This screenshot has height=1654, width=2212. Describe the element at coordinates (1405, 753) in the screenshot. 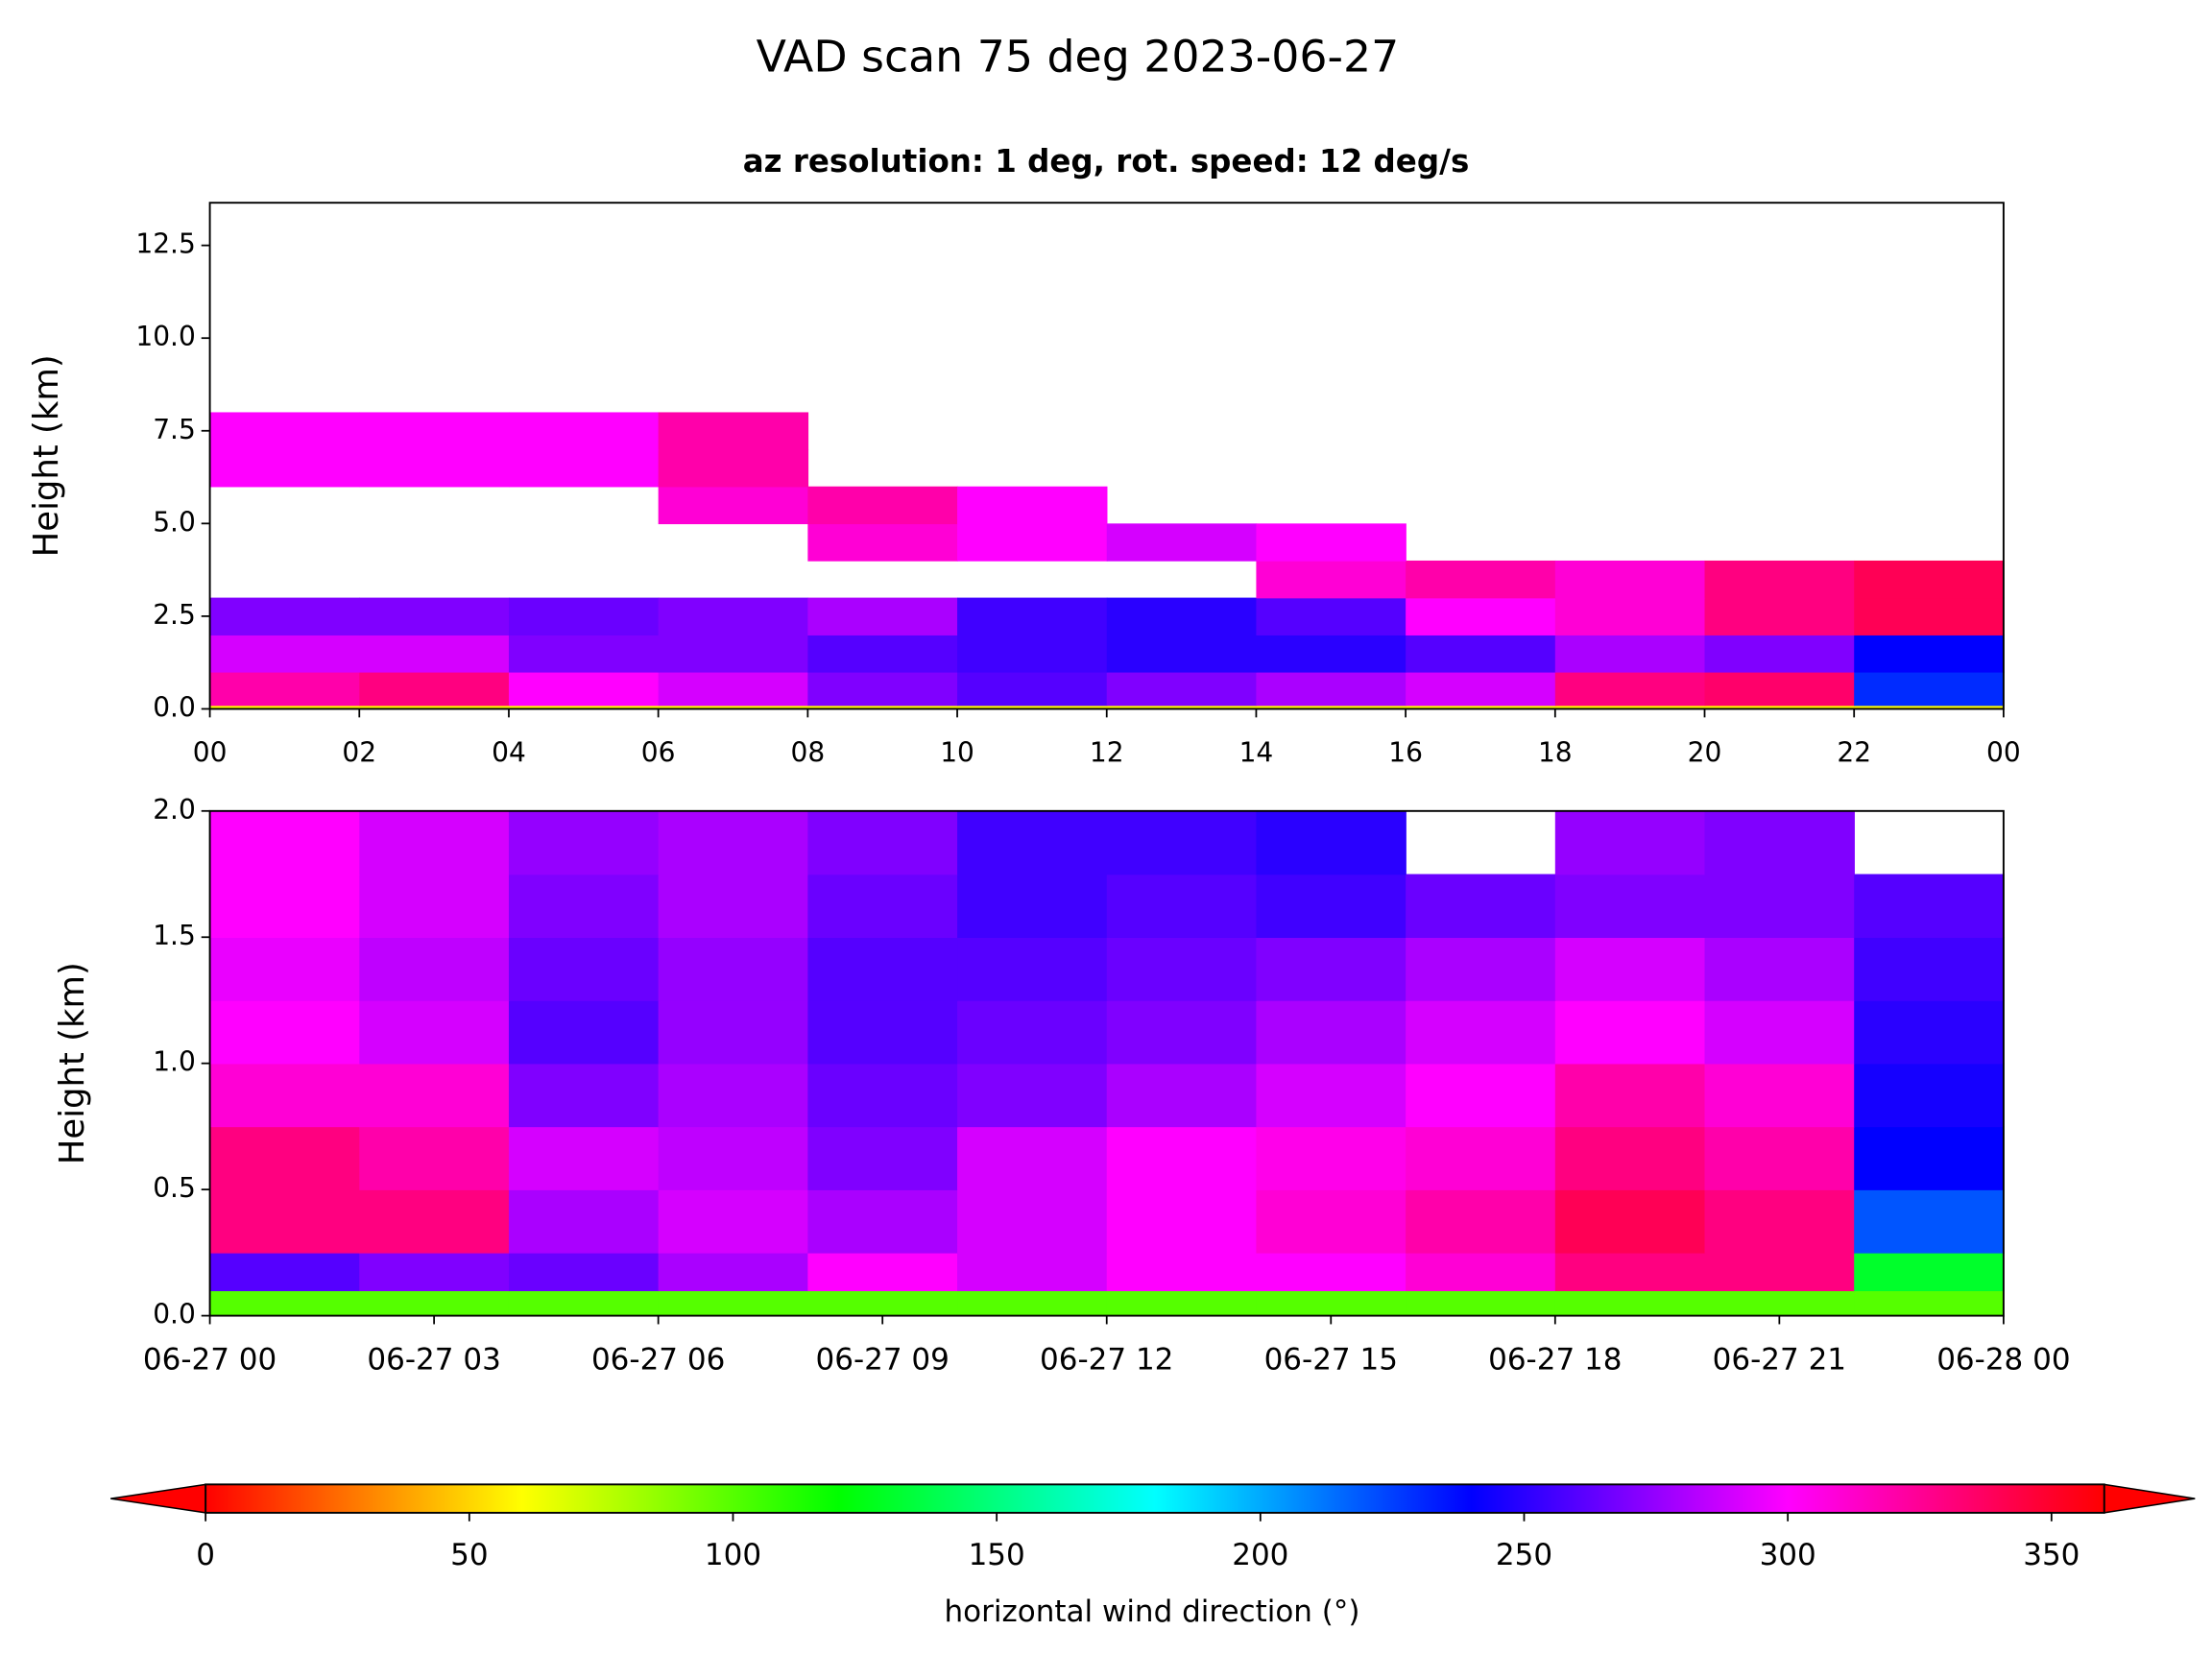

I see `x-tick-label: 16` at that location.